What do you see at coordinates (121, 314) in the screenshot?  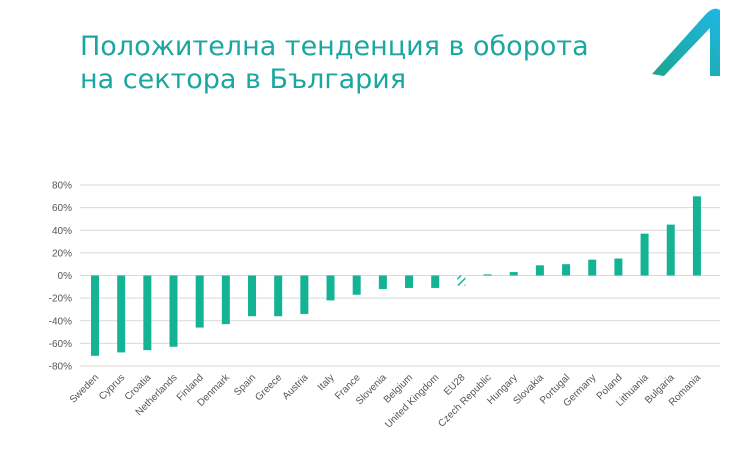 I see `bar-cyprus` at bounding box center [121, 314].